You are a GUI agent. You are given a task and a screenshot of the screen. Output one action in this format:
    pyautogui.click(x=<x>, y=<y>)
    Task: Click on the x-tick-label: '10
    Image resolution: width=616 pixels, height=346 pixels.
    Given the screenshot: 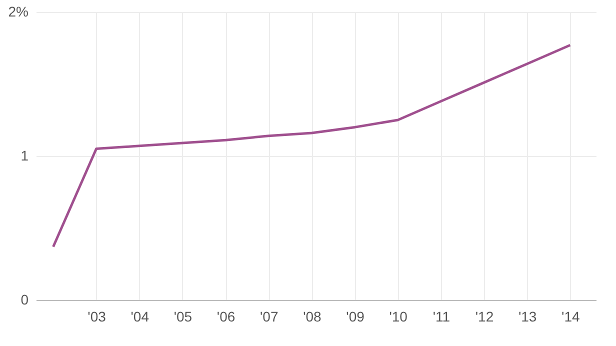 What is the action you would take?
    pyautogui.click(x=398, y=316)
    